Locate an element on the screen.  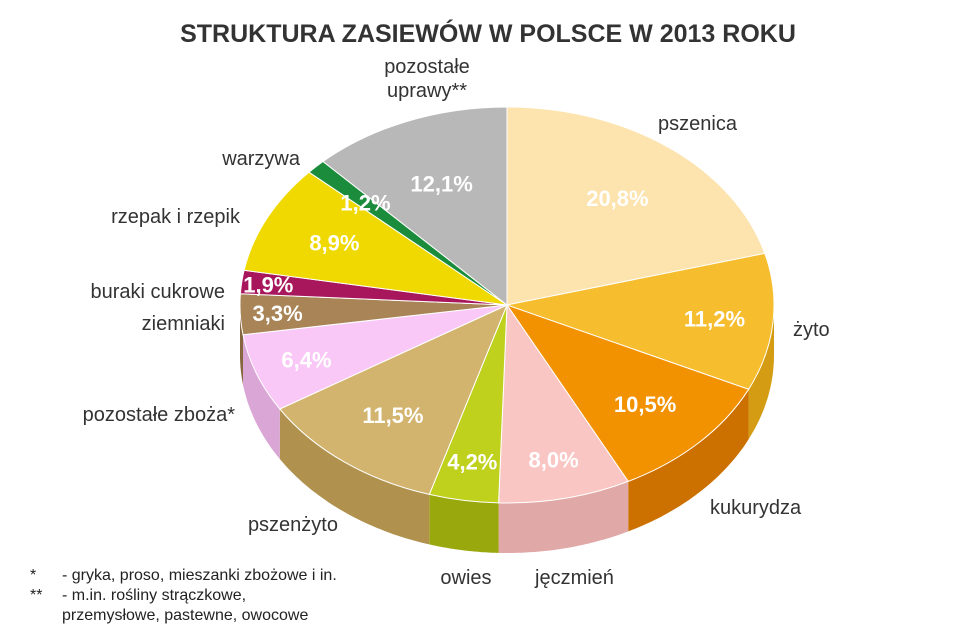
slice-side-pozostałe-zboża is located at coordinates (261, 396).